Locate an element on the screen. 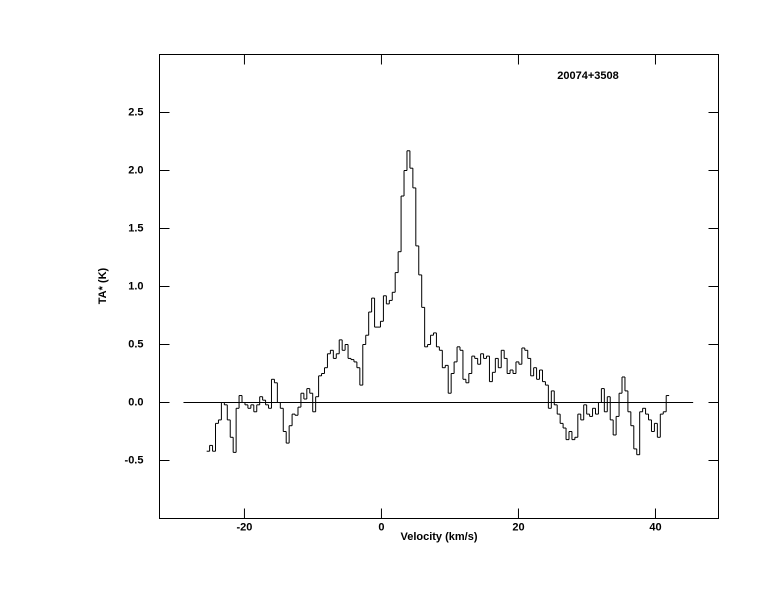 This screenshot has height=612, width=774. annotation: 20074+3508 is located at coordinates (587, 76).